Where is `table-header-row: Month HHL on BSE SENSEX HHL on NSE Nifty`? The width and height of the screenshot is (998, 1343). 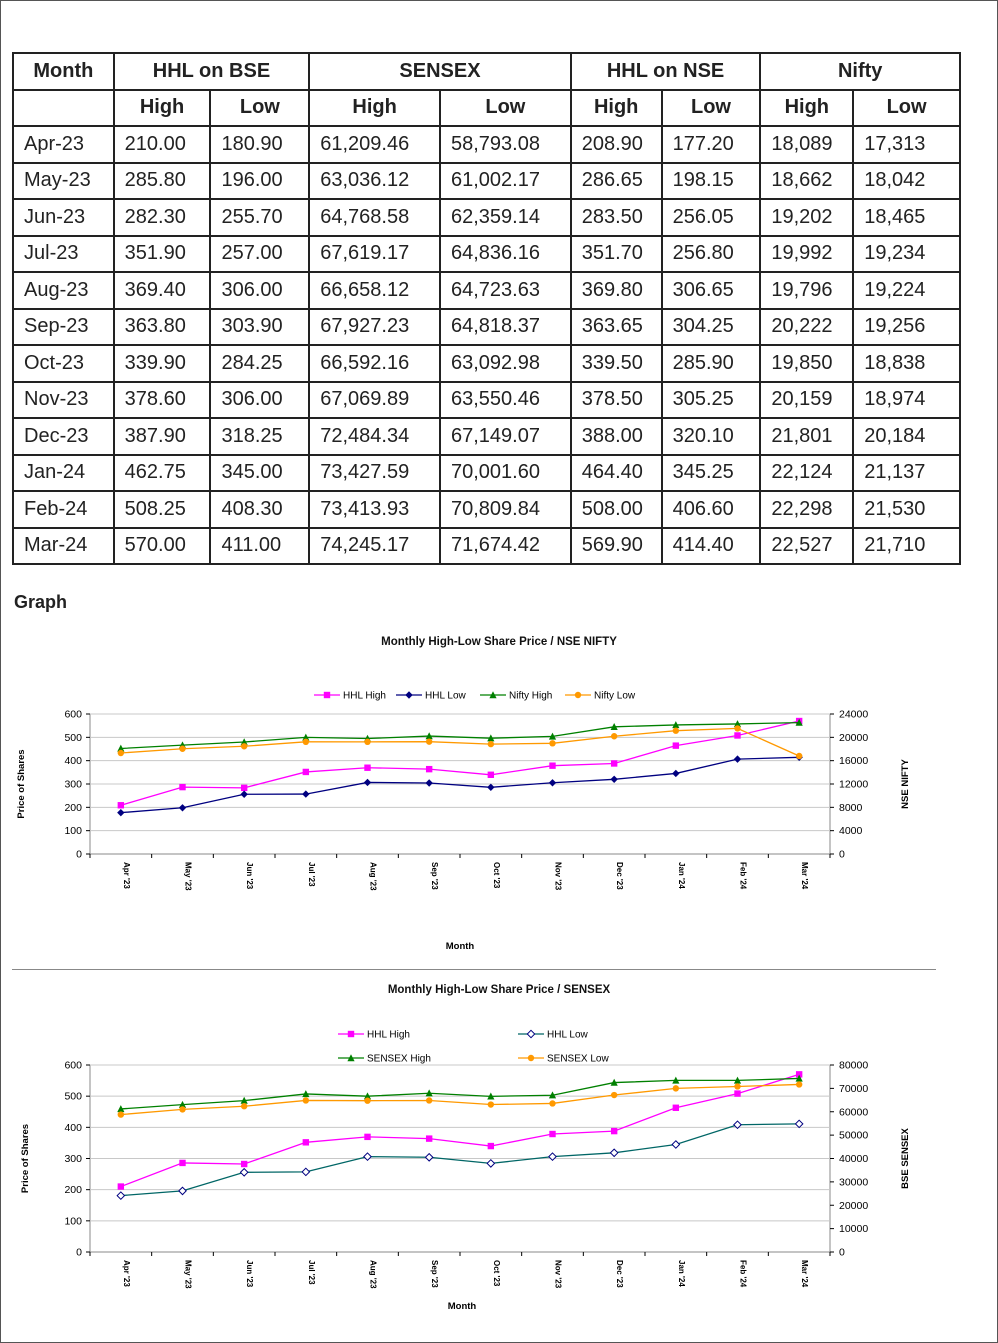
table-header-row: Month HHL on BSE SENSEX HHL on NSE Nifty is located at coordinates (486, 71).